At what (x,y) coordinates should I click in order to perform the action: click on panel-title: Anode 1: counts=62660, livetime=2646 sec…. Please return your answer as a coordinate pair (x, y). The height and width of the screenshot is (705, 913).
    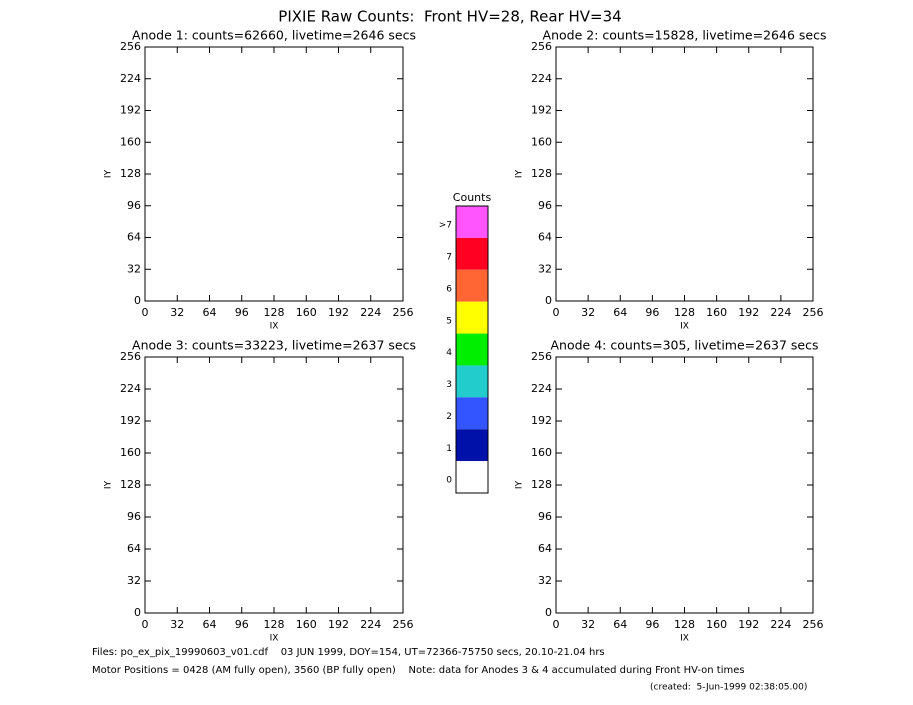
    Looking at the image, I should click on (274, 35).